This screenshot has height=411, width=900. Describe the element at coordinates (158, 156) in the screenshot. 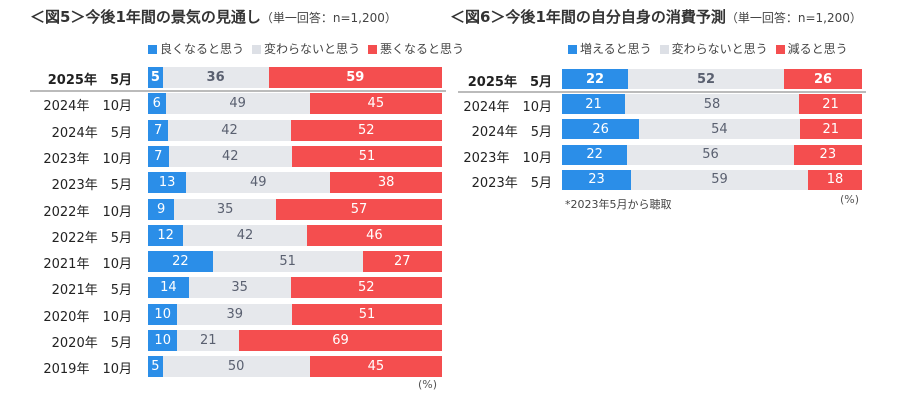

I see `bar-segment: 7` at that location.